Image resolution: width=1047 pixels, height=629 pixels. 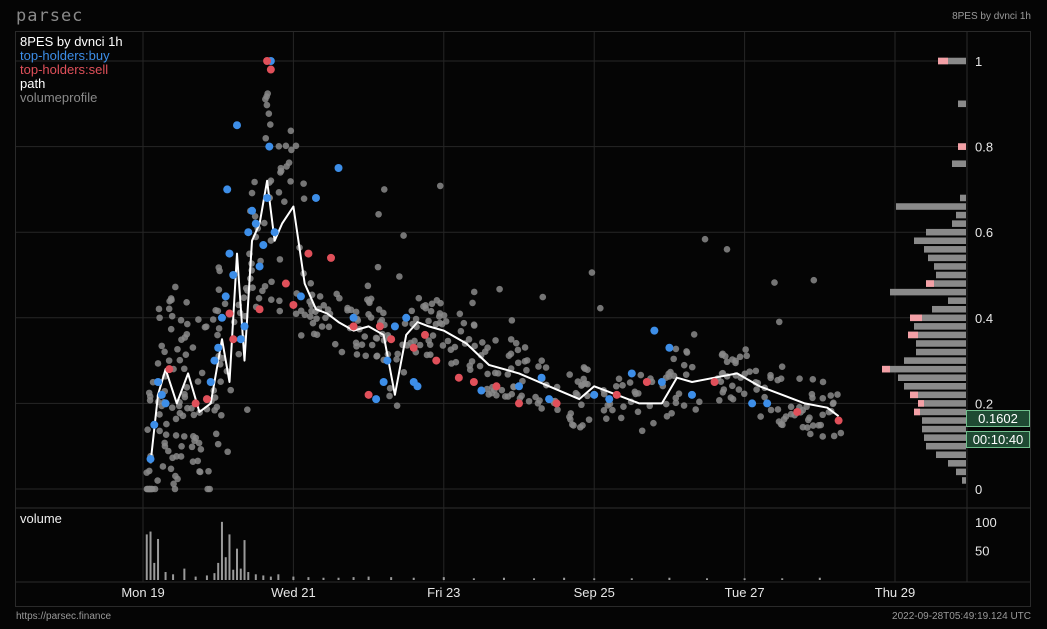 I want to click on price-tag: 0.1602, so click(x=998, y=418).